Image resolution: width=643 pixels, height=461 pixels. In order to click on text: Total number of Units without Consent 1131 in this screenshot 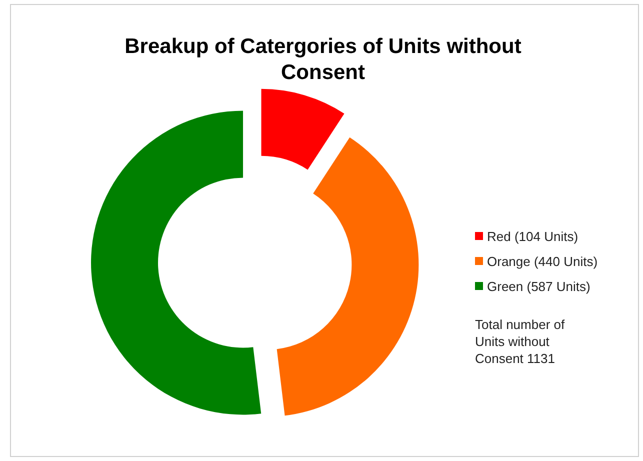, I will do `click(520, 341)`.